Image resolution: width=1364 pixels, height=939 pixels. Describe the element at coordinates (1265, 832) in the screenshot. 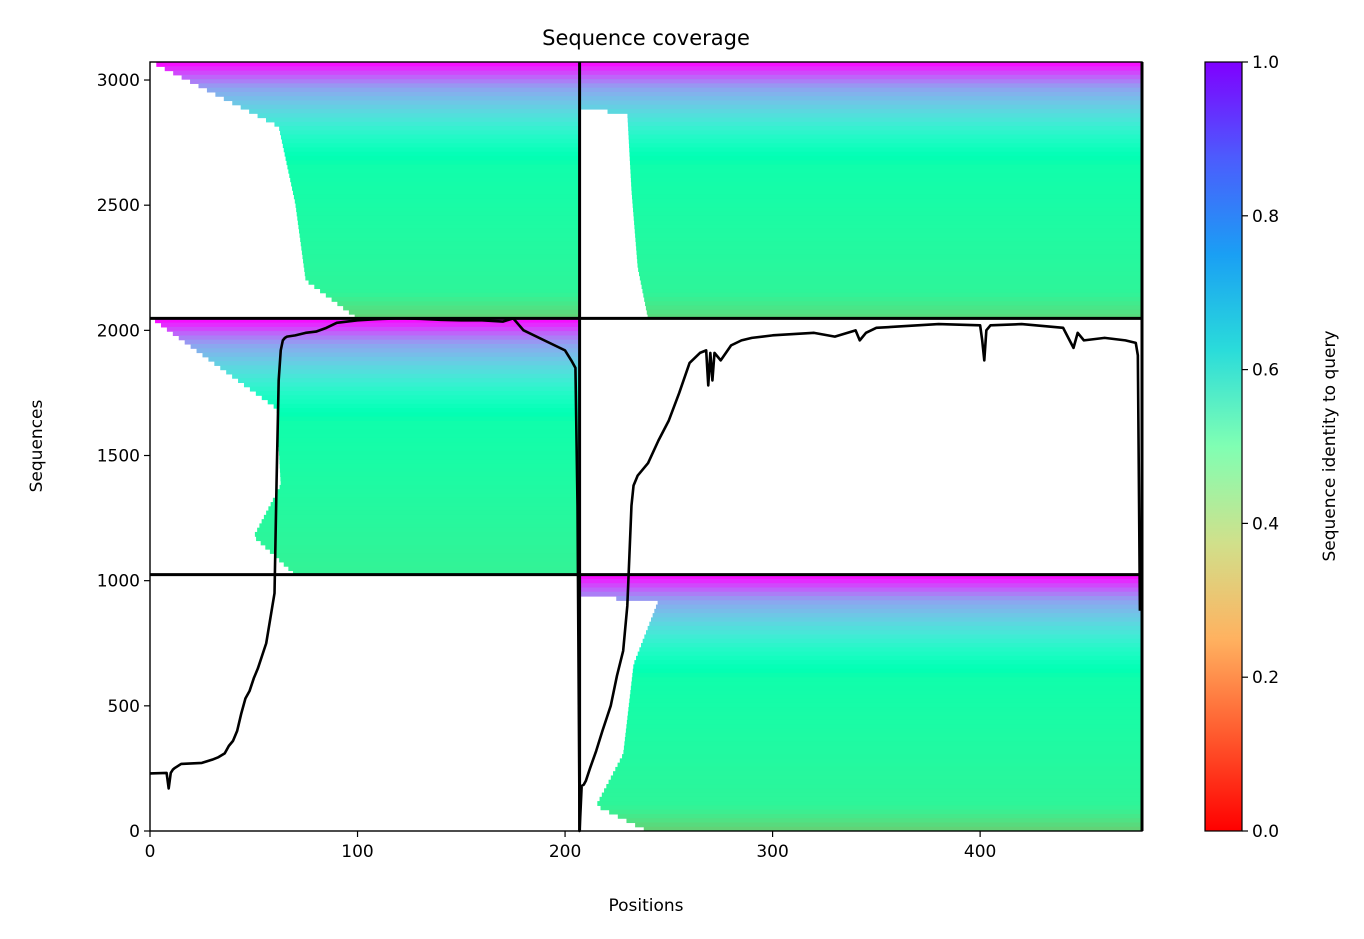

I see `colorbar-tick-label: 0.0` at that location.